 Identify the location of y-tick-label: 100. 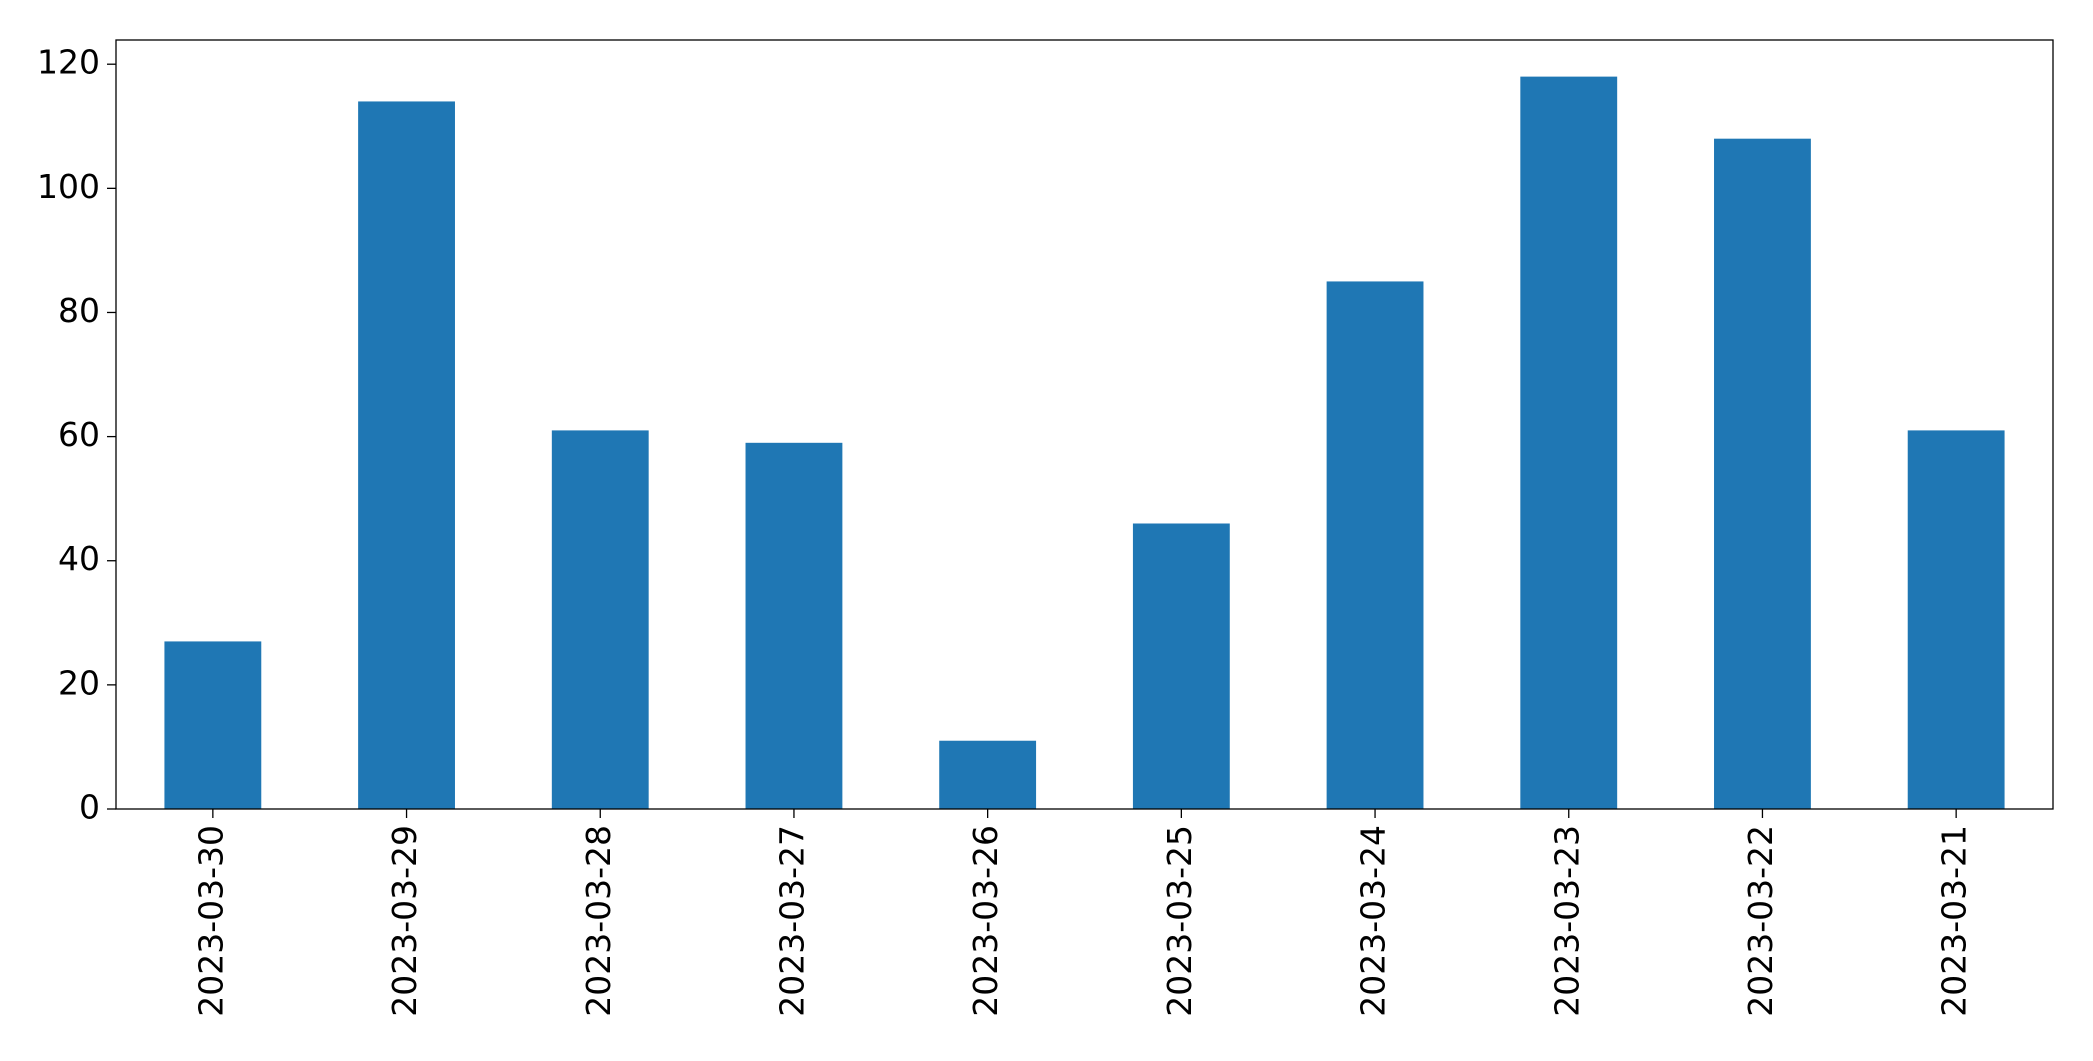
(68, 186).